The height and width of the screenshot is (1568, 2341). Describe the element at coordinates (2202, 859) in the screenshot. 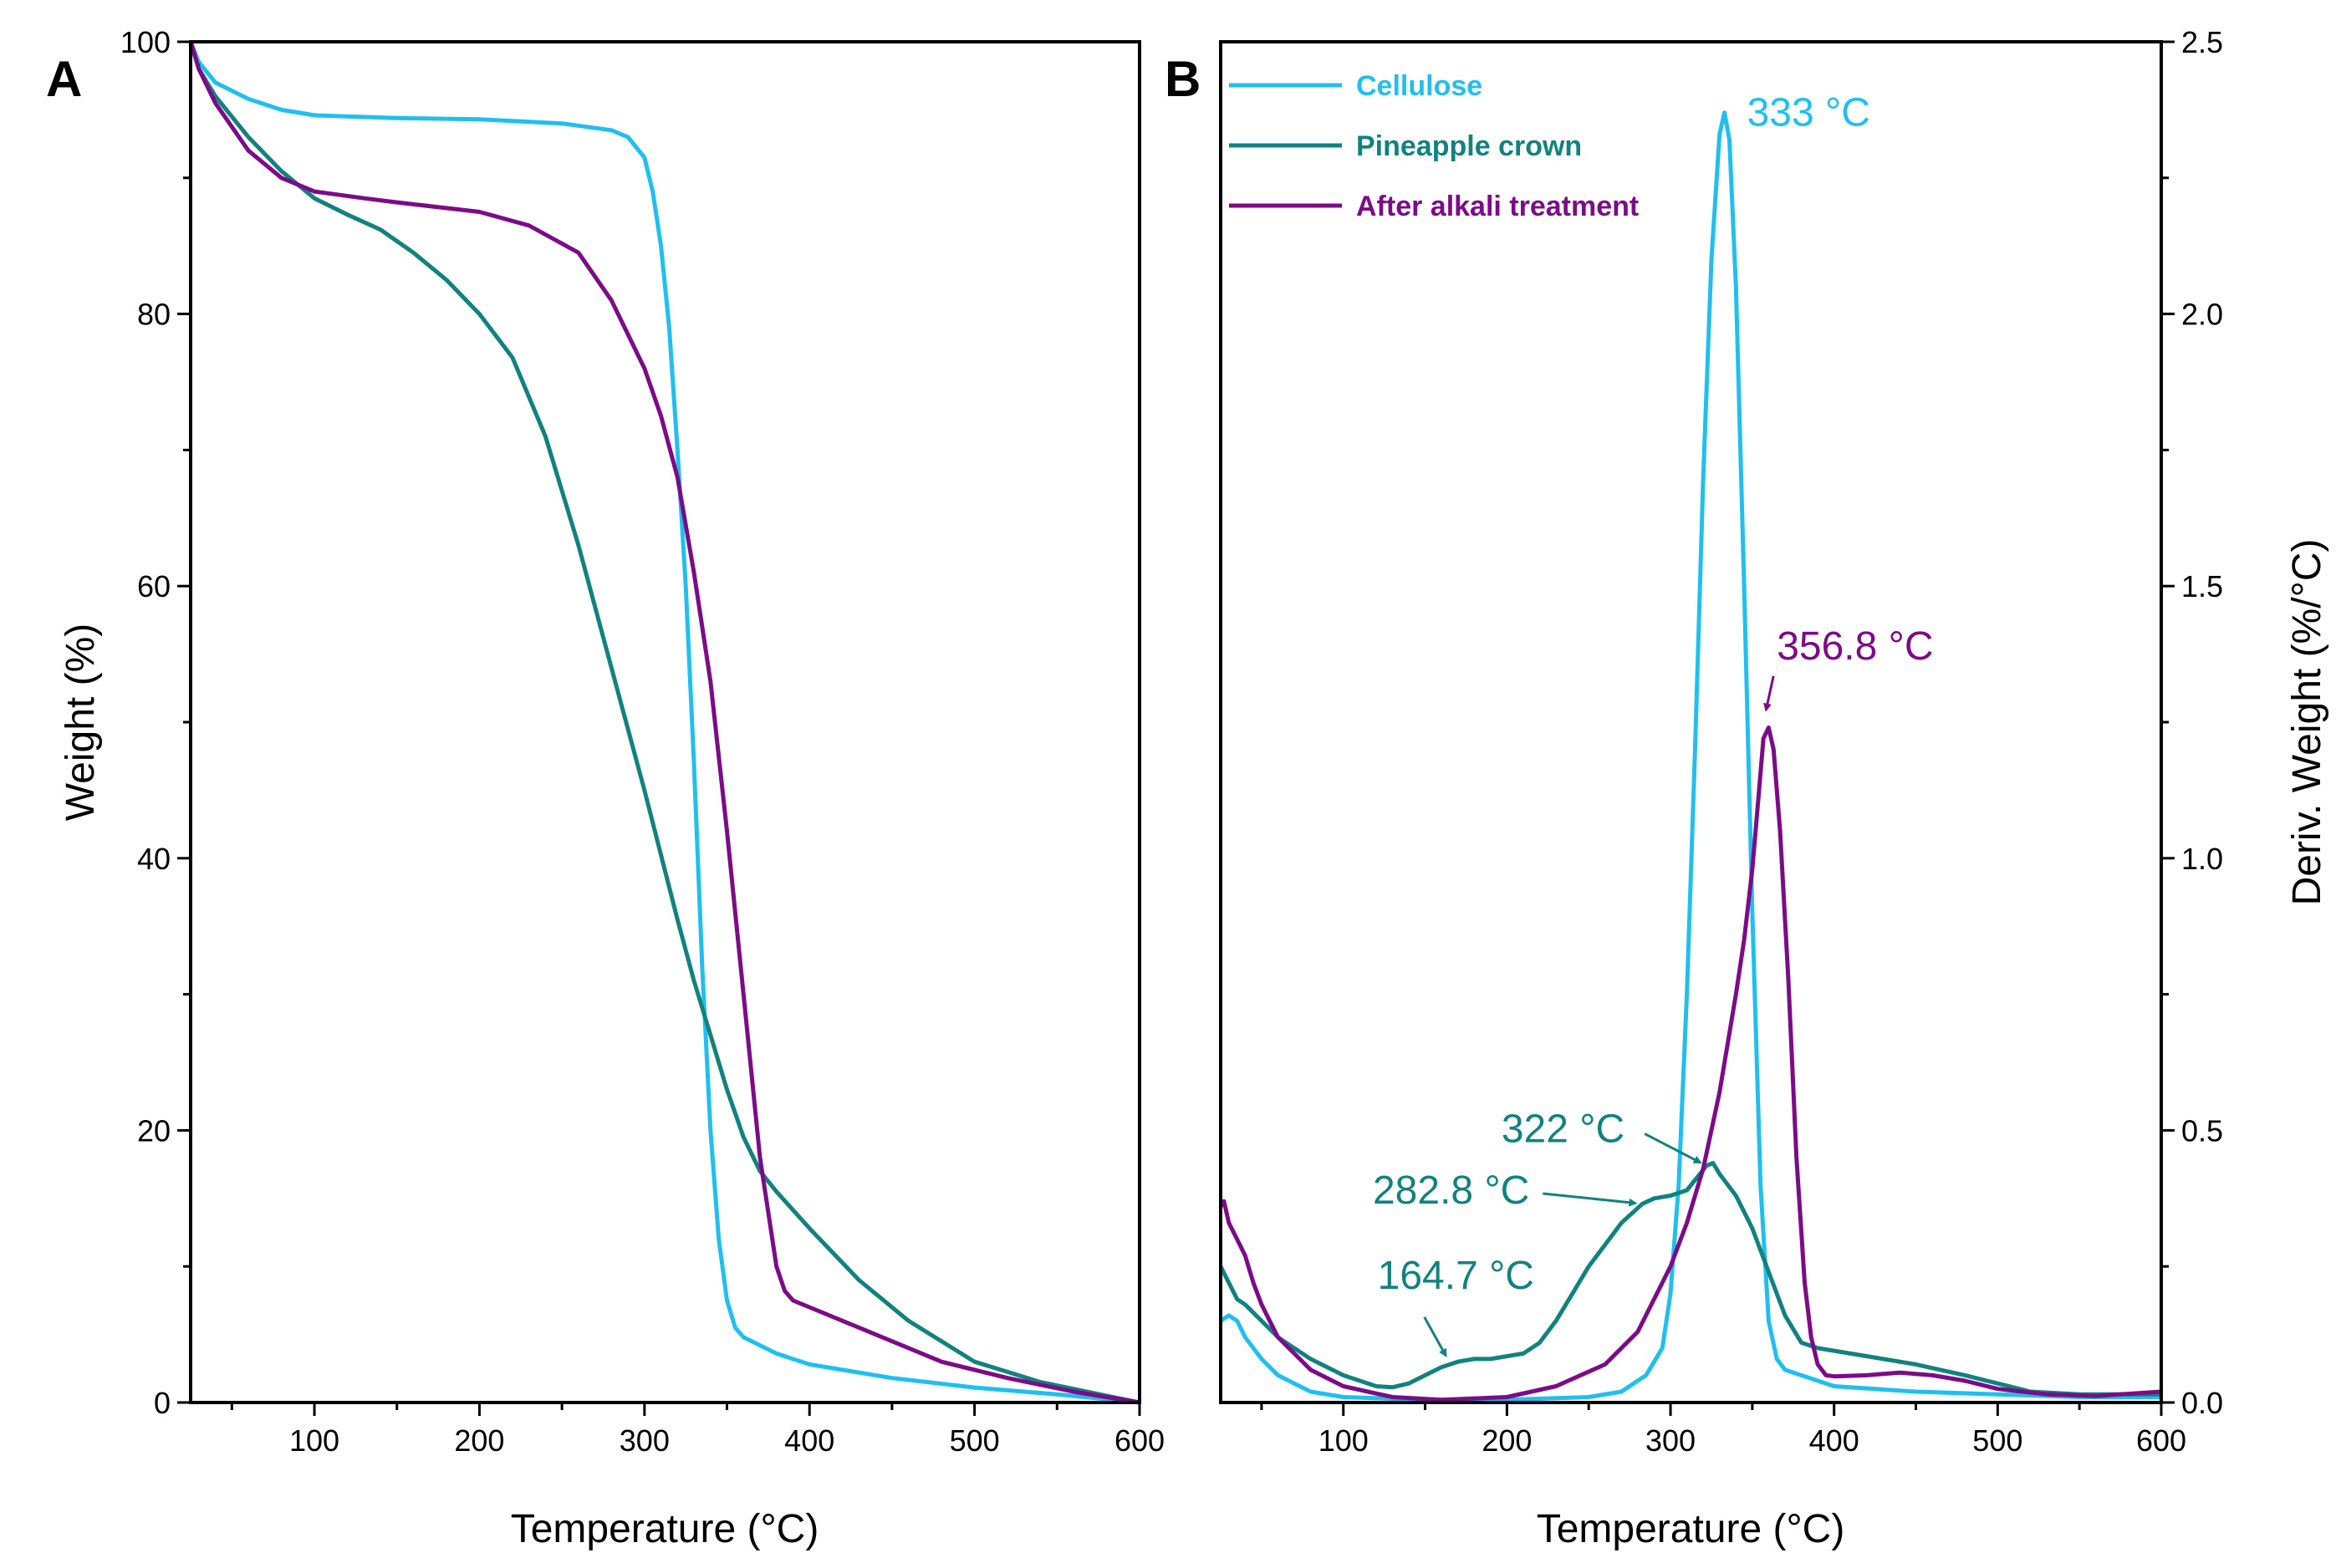

I see `panel-b-y-tick-label: 1.0` at that location.